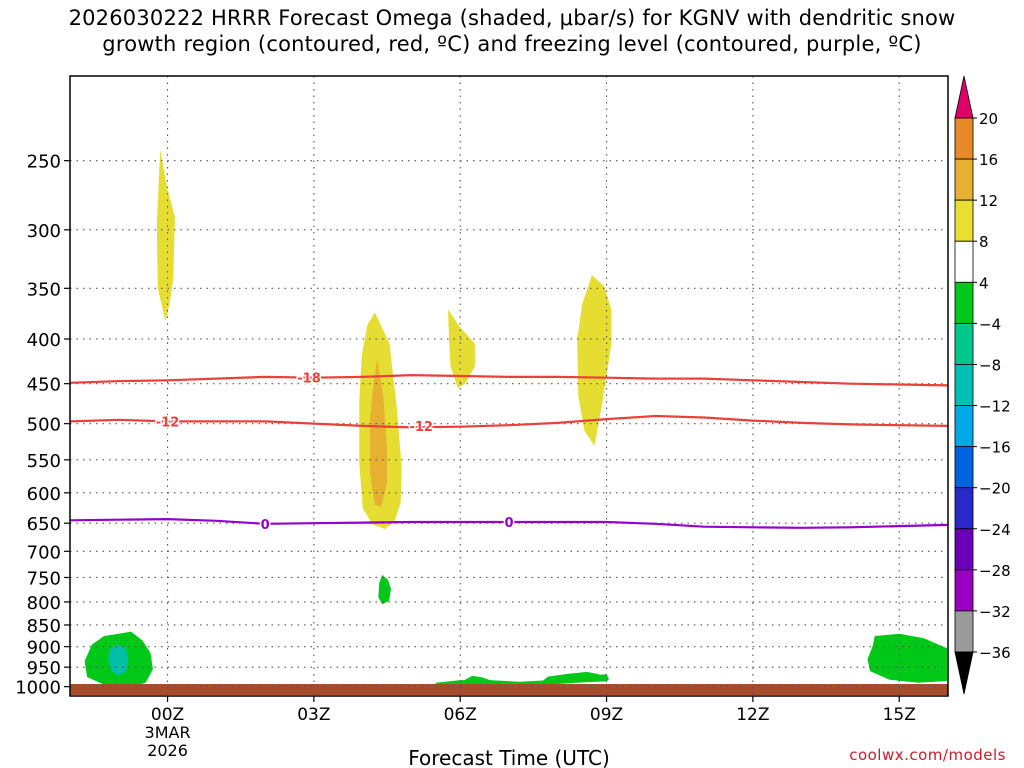  I want to click on colorbar-label: −32, so click(995, 612).